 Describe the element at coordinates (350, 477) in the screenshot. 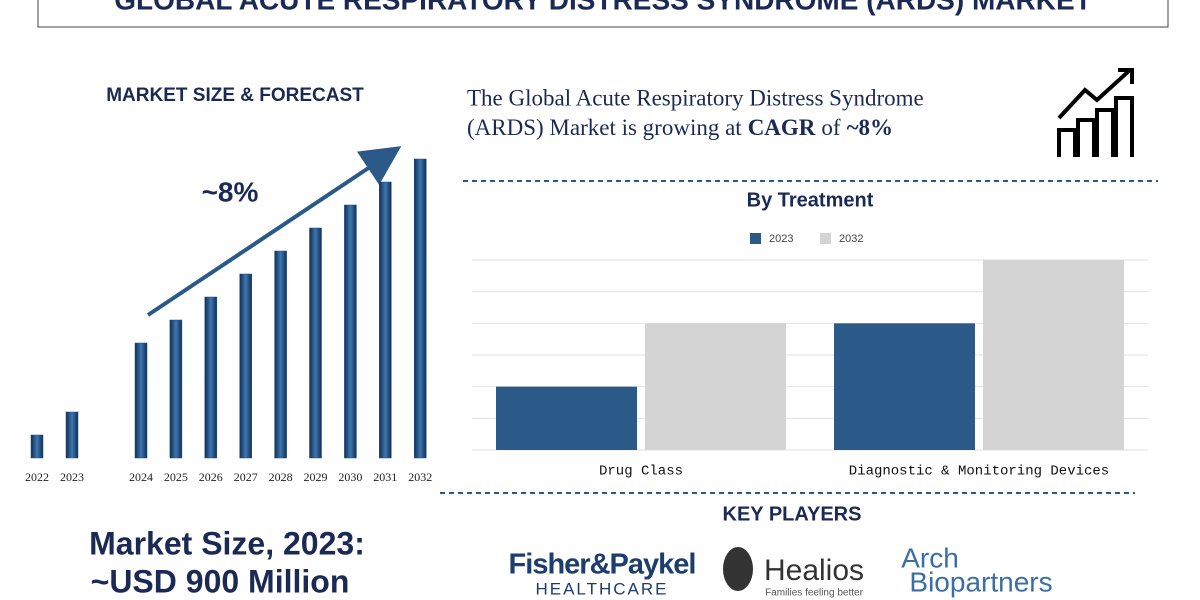

I see `x-tick-label: 2030` at that location.